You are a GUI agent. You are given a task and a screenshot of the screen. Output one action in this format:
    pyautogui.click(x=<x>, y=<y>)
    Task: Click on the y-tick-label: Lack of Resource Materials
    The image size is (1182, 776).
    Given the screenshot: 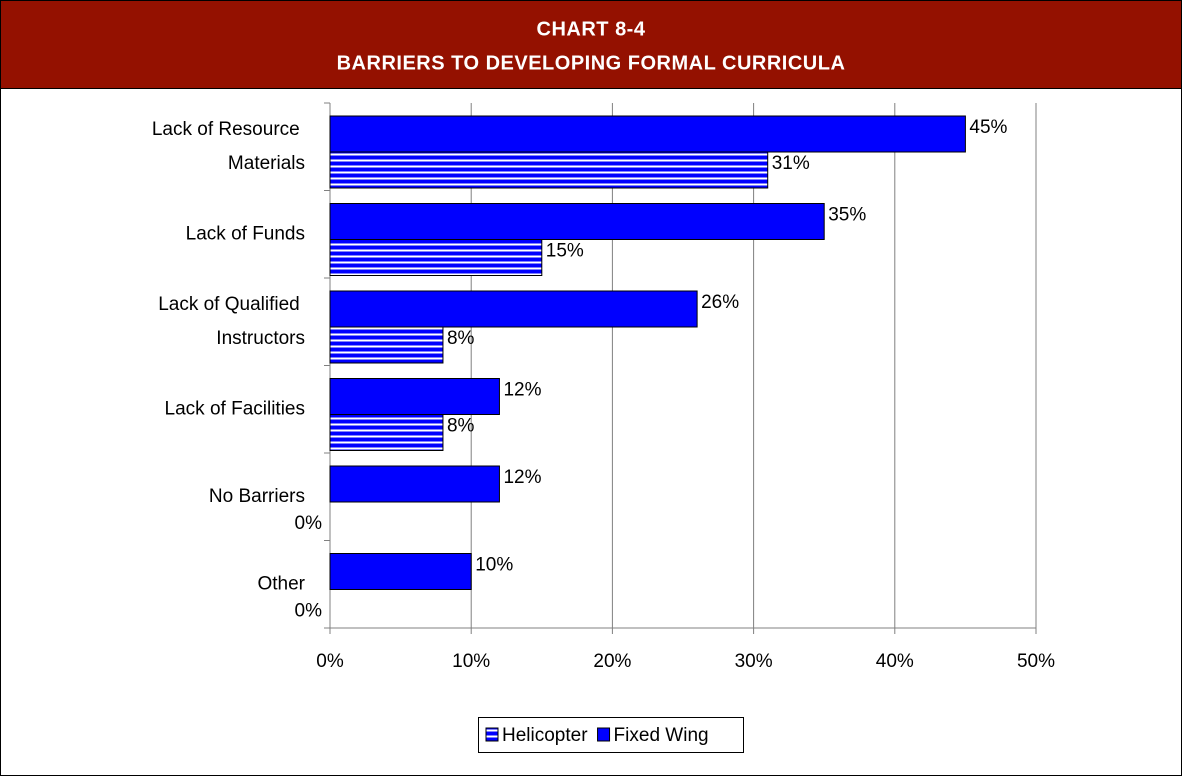 What is the action you would take?
    pyautogui.click(x=228, y=146)
    